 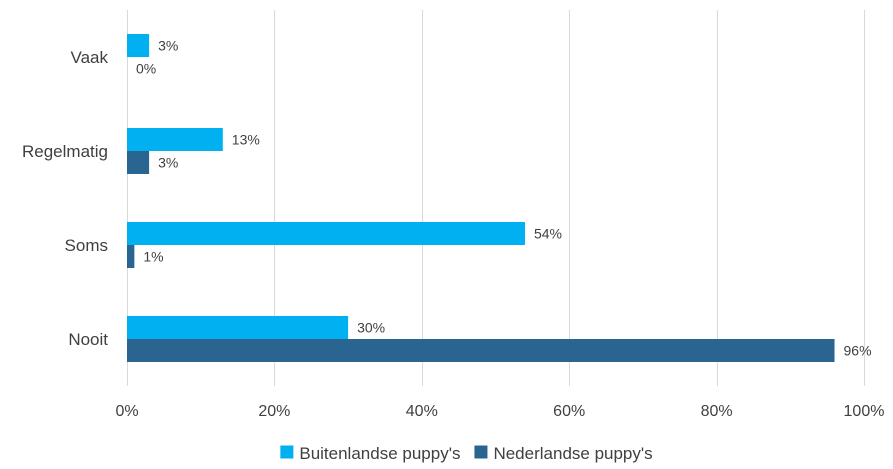 What do you see at coordinates (499, 411) in the screenshot?
I see `x-axis-tick-labels: 0% 20% 40% 60% 80% 100%` at bounding box center [499, 411].